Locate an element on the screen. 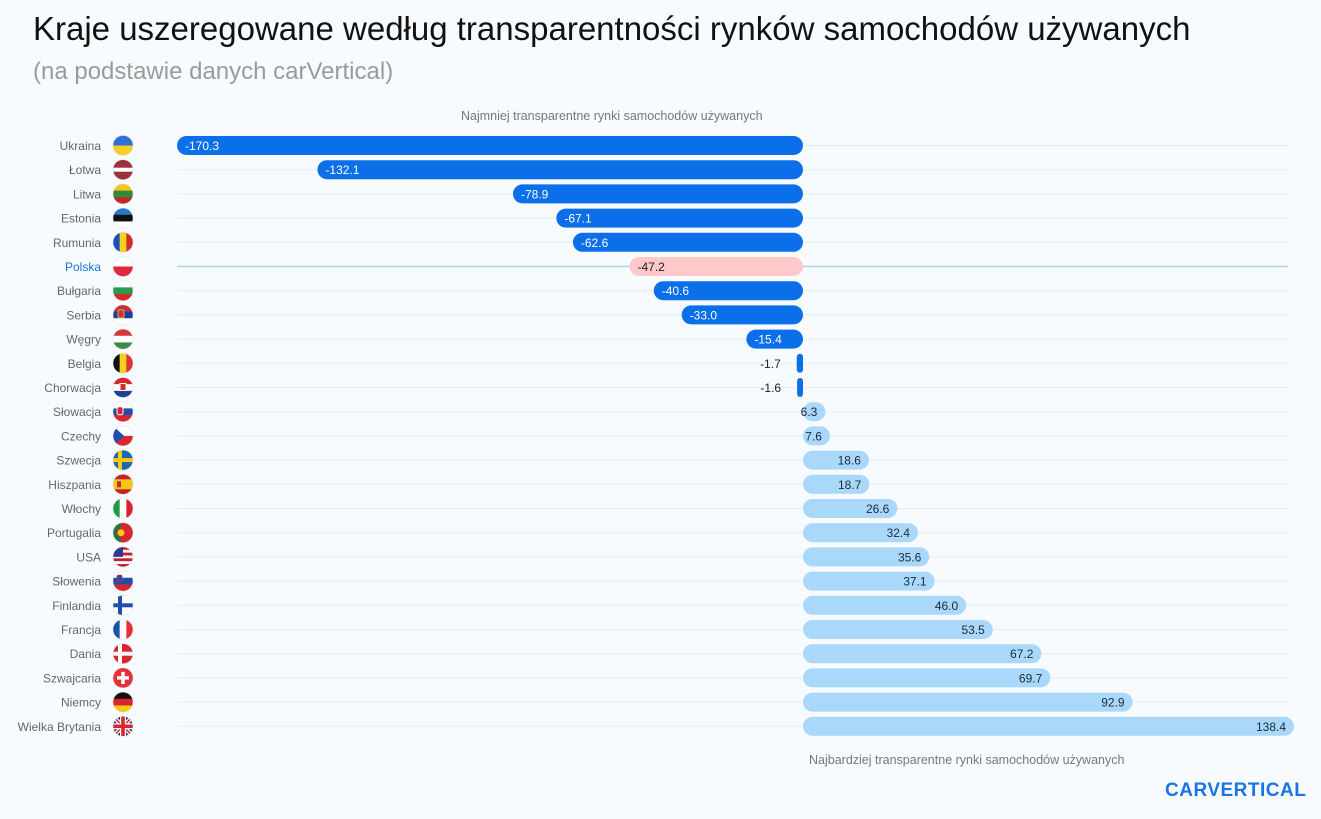 This screenshot has height=819, width=1321. value-label: 37.1 is located at coordinates (915, 582).